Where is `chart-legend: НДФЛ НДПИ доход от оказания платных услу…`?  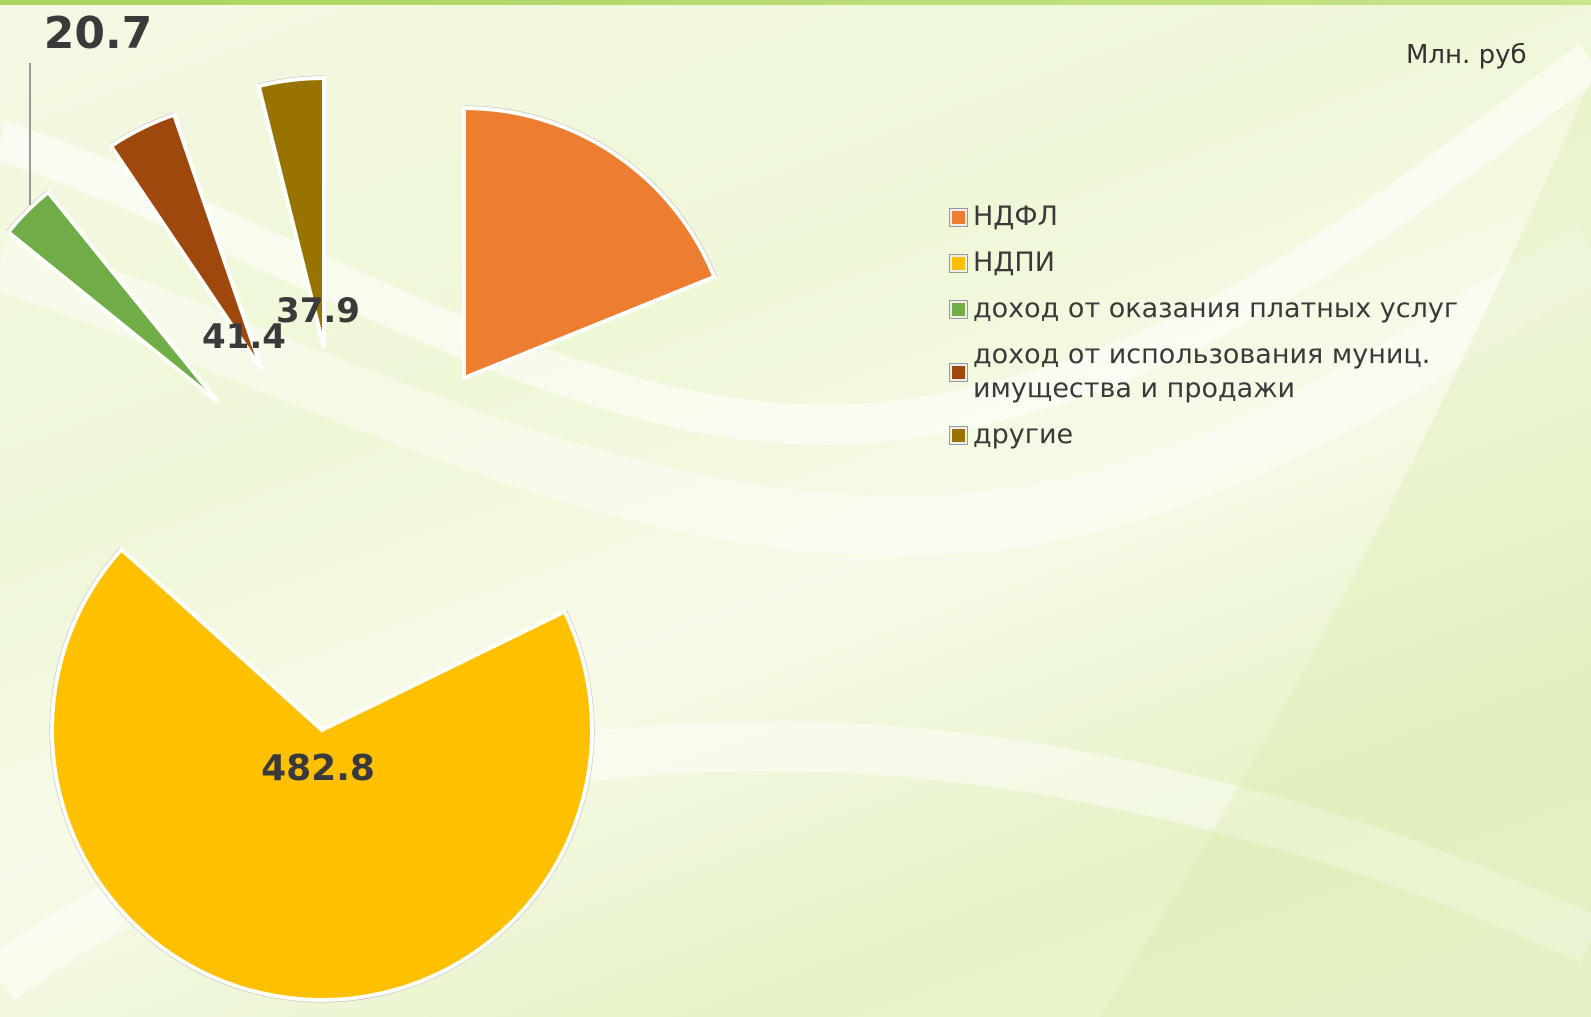
chart-legend: НДФЛ НДПИ доход от оказания платных услу… is located at coordinates (1250, 332).